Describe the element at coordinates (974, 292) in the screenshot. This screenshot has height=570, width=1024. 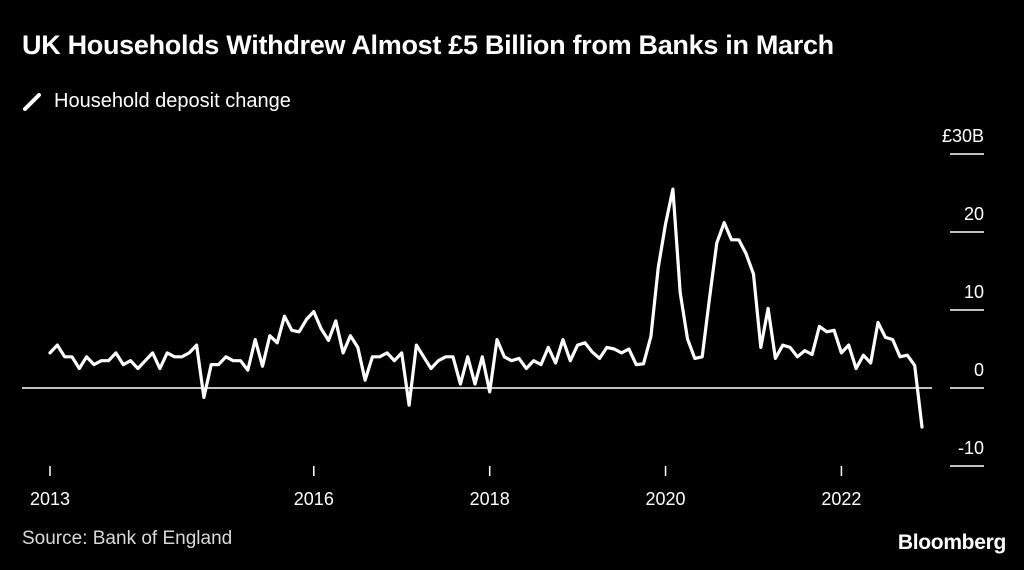
I see `y-tick-label: 10` at that location.